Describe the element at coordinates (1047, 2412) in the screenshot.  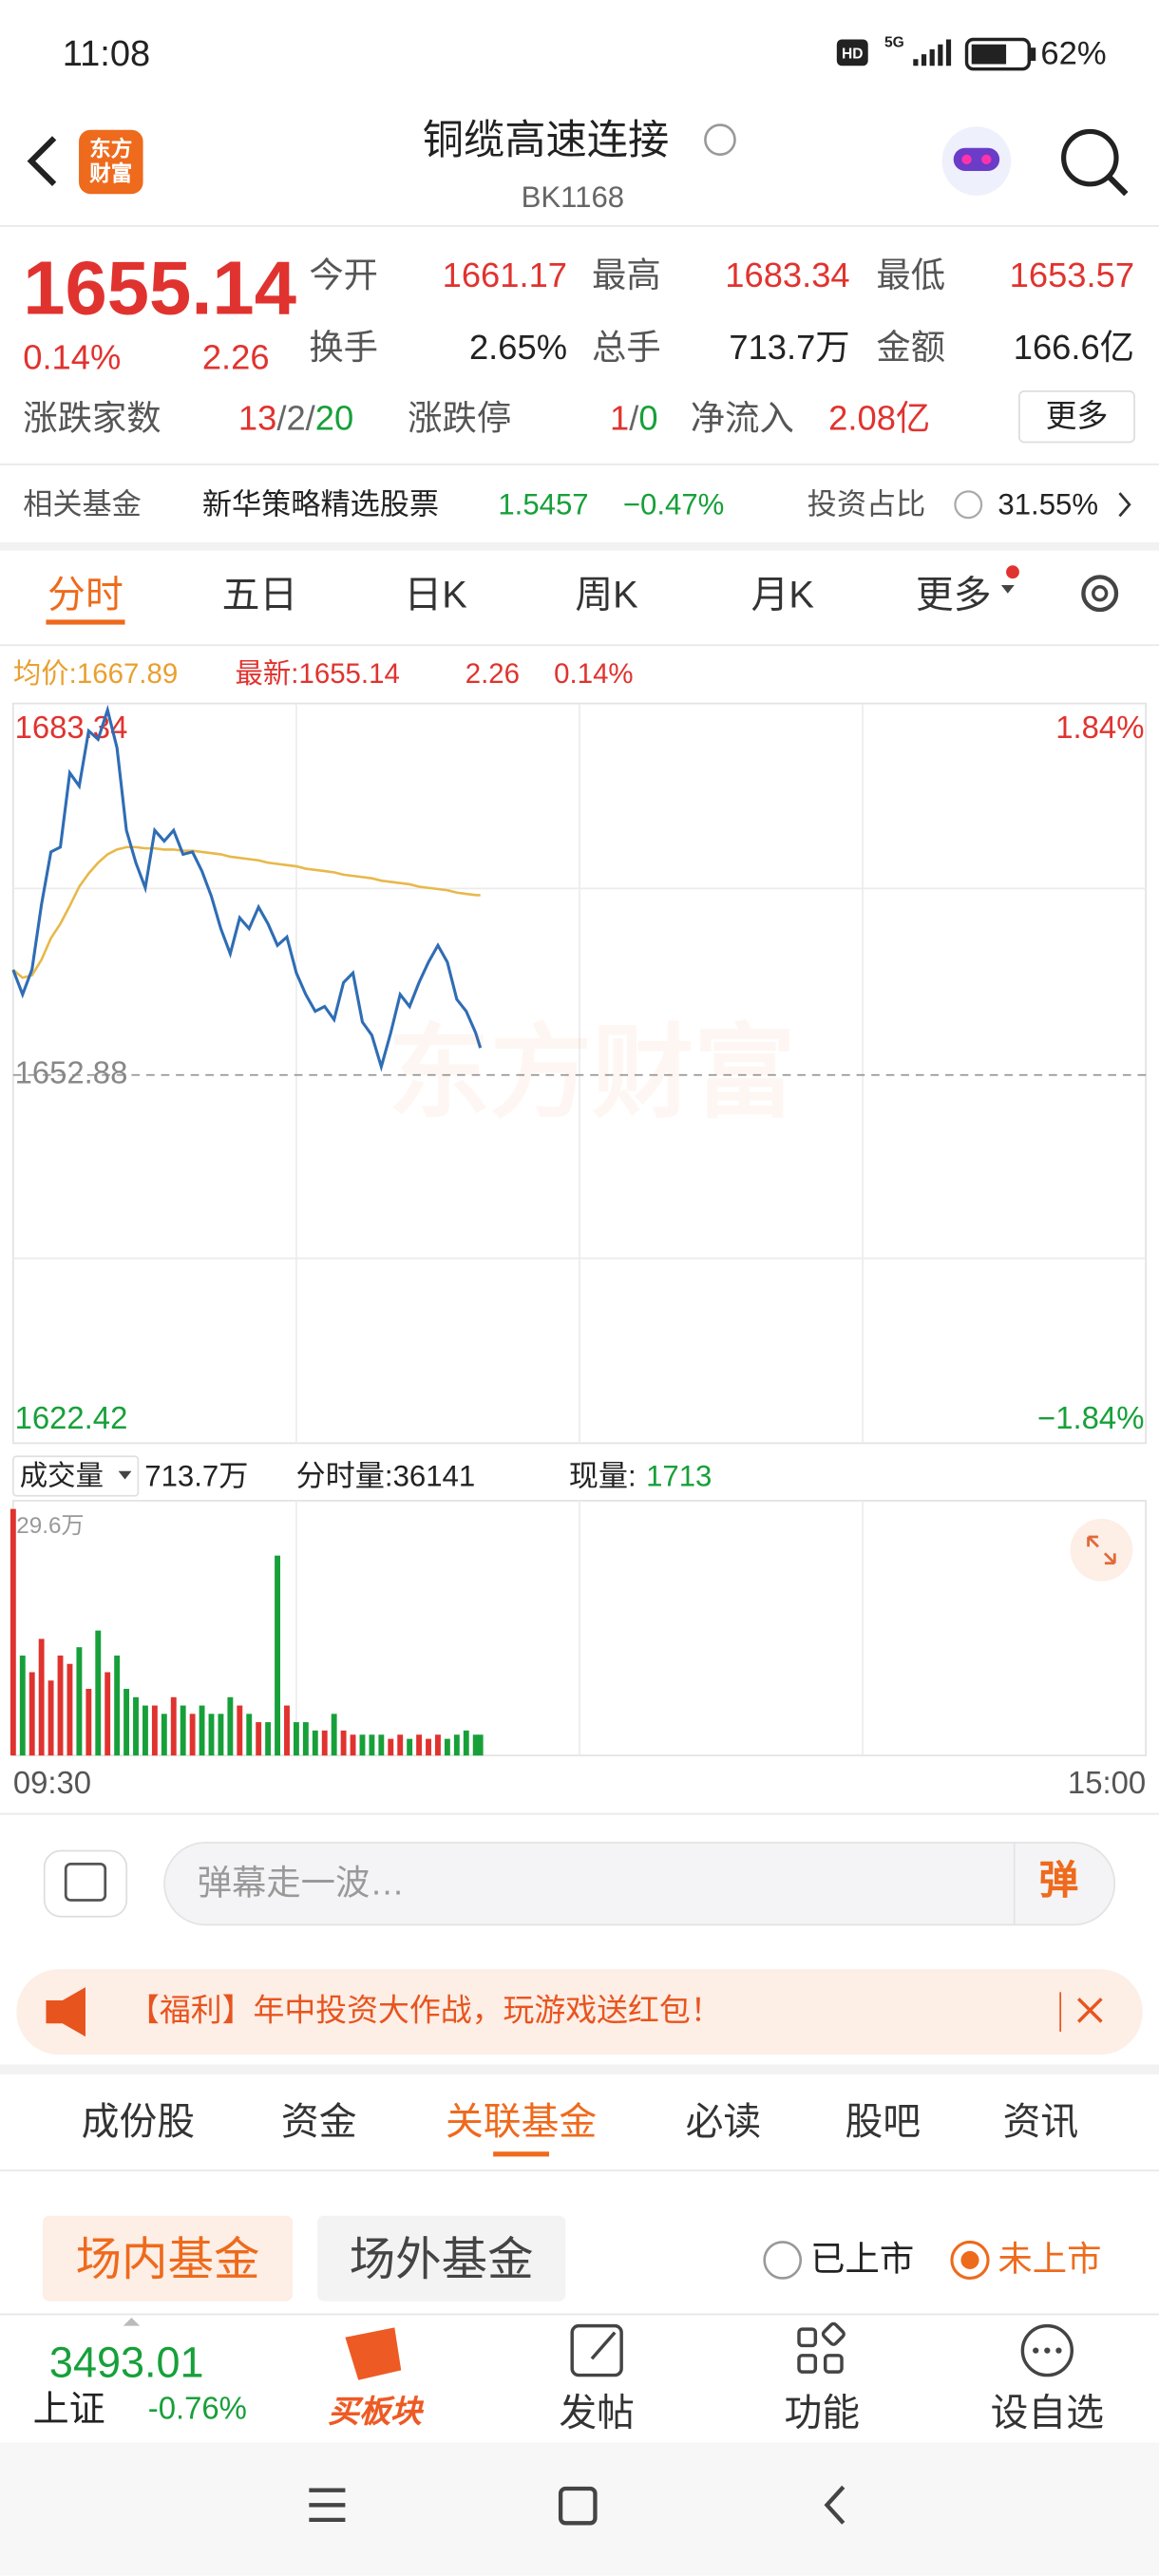
I see `nav-item: 设自选` at that location.